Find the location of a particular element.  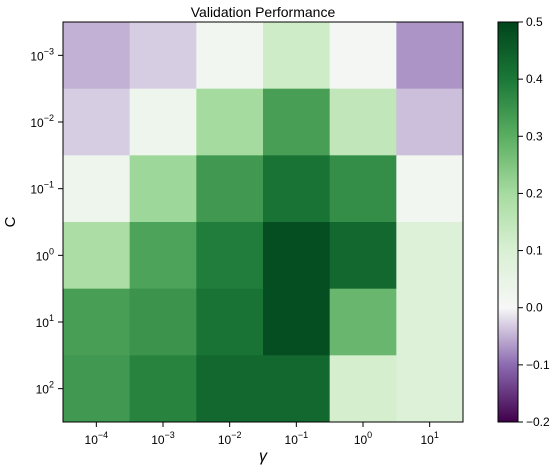

x-tick-label: 10¹ is located at coordinates (429, 438).